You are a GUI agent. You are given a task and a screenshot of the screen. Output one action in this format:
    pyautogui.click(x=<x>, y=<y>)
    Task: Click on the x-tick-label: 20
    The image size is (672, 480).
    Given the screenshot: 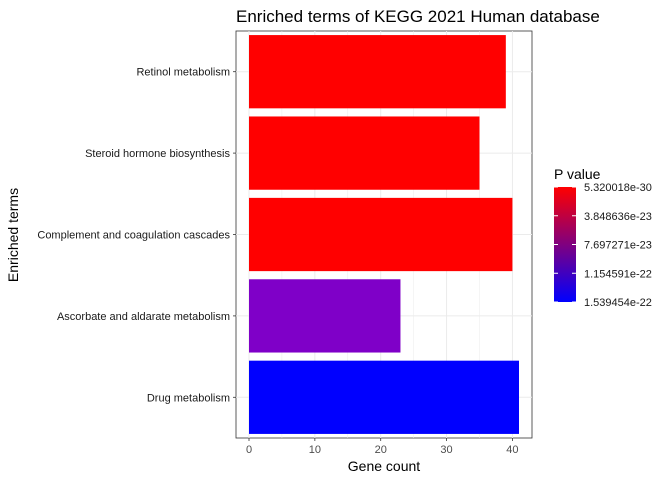 What is the action you would take?
    pyautogui.click(x=381, y=450)
    